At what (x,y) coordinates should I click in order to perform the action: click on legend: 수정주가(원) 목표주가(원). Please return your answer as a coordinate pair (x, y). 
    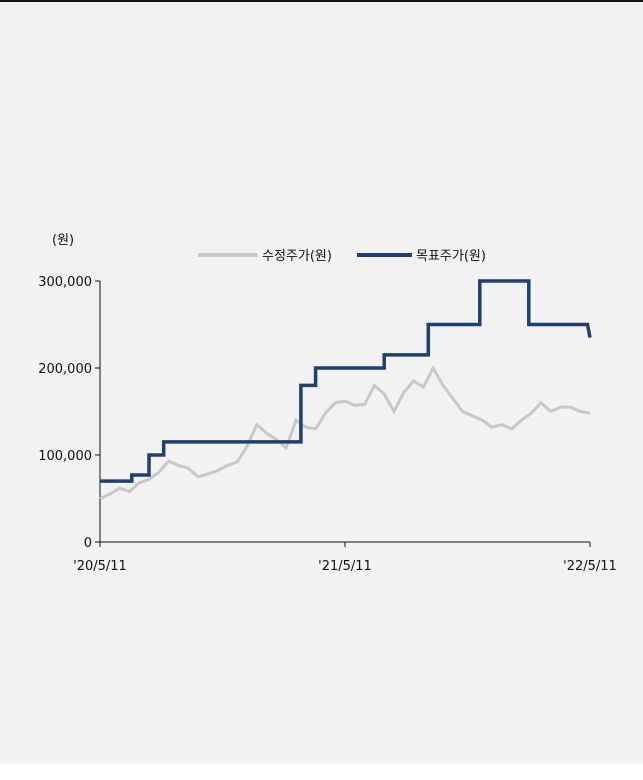
    Looking at the image, I should click on (342, 256).